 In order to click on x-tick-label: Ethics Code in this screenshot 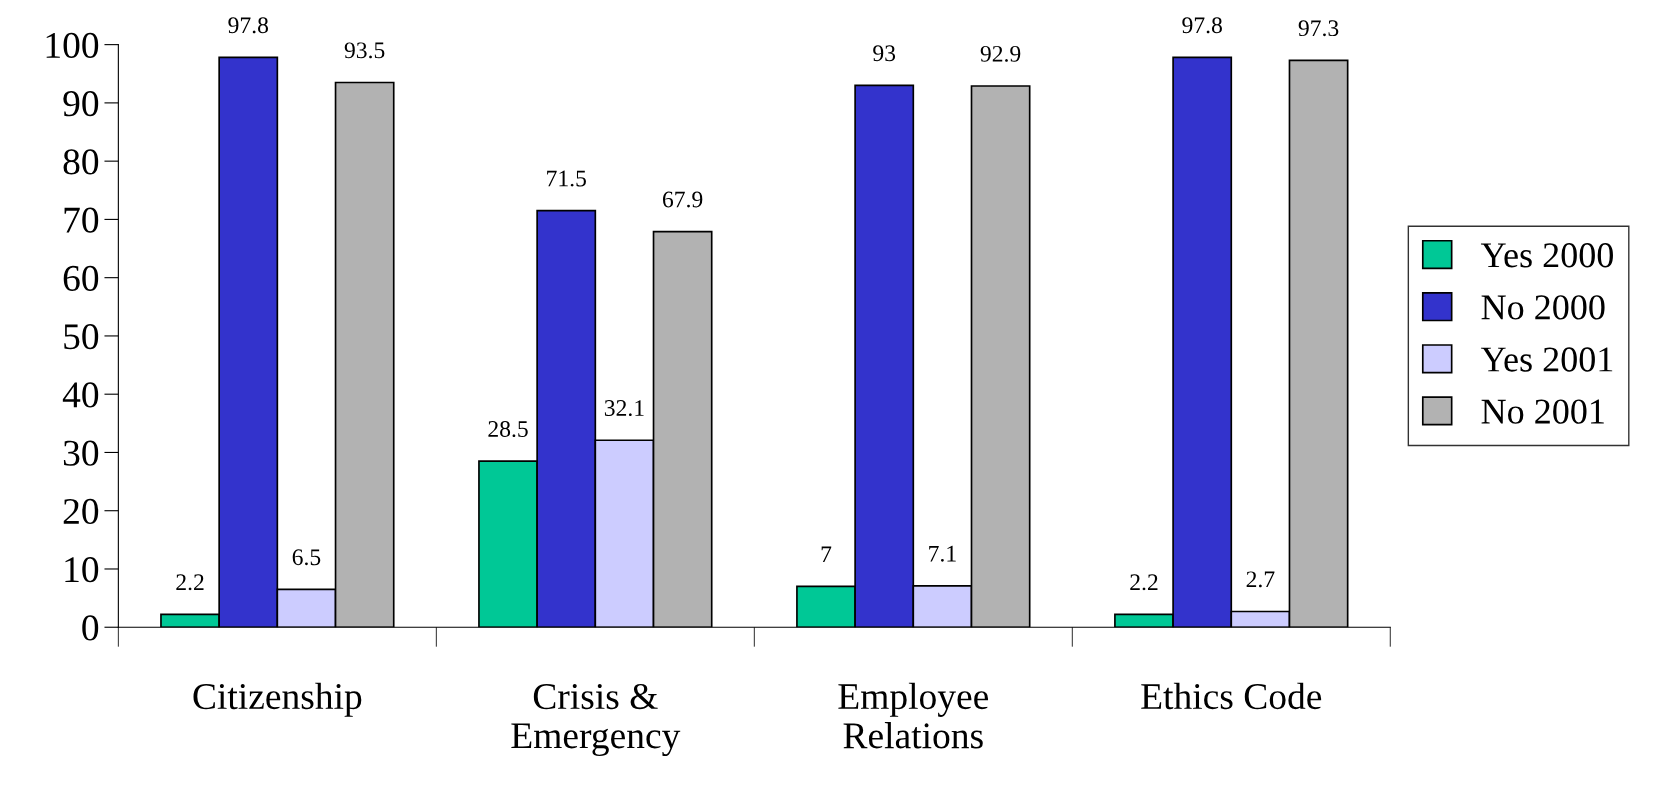, I will do `click(1231, 696)`.